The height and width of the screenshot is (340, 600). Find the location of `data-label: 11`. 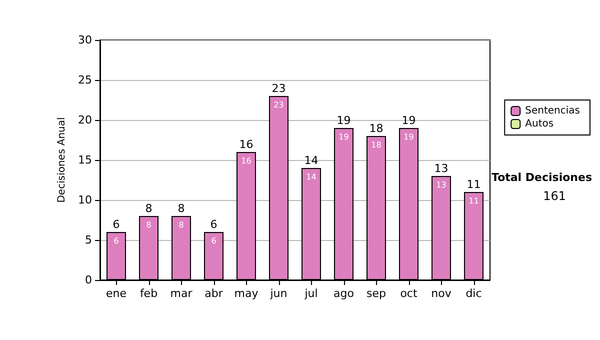

data-label: 11 is located at coordinates (473, 201).